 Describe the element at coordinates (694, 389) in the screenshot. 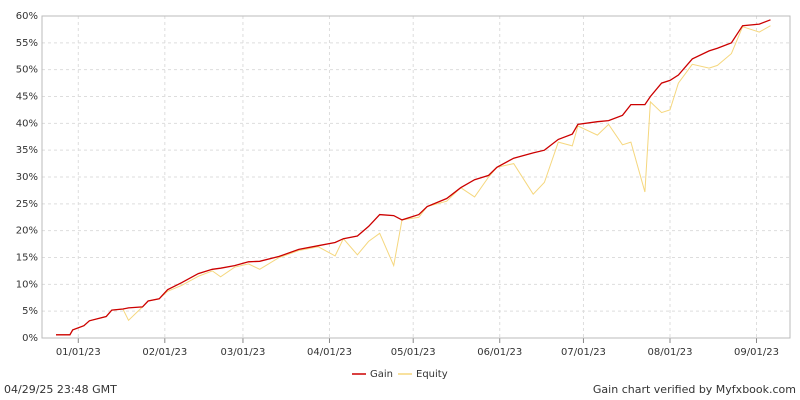

I see `footer: Gain chart verified by Myfxbook.com` at that location.